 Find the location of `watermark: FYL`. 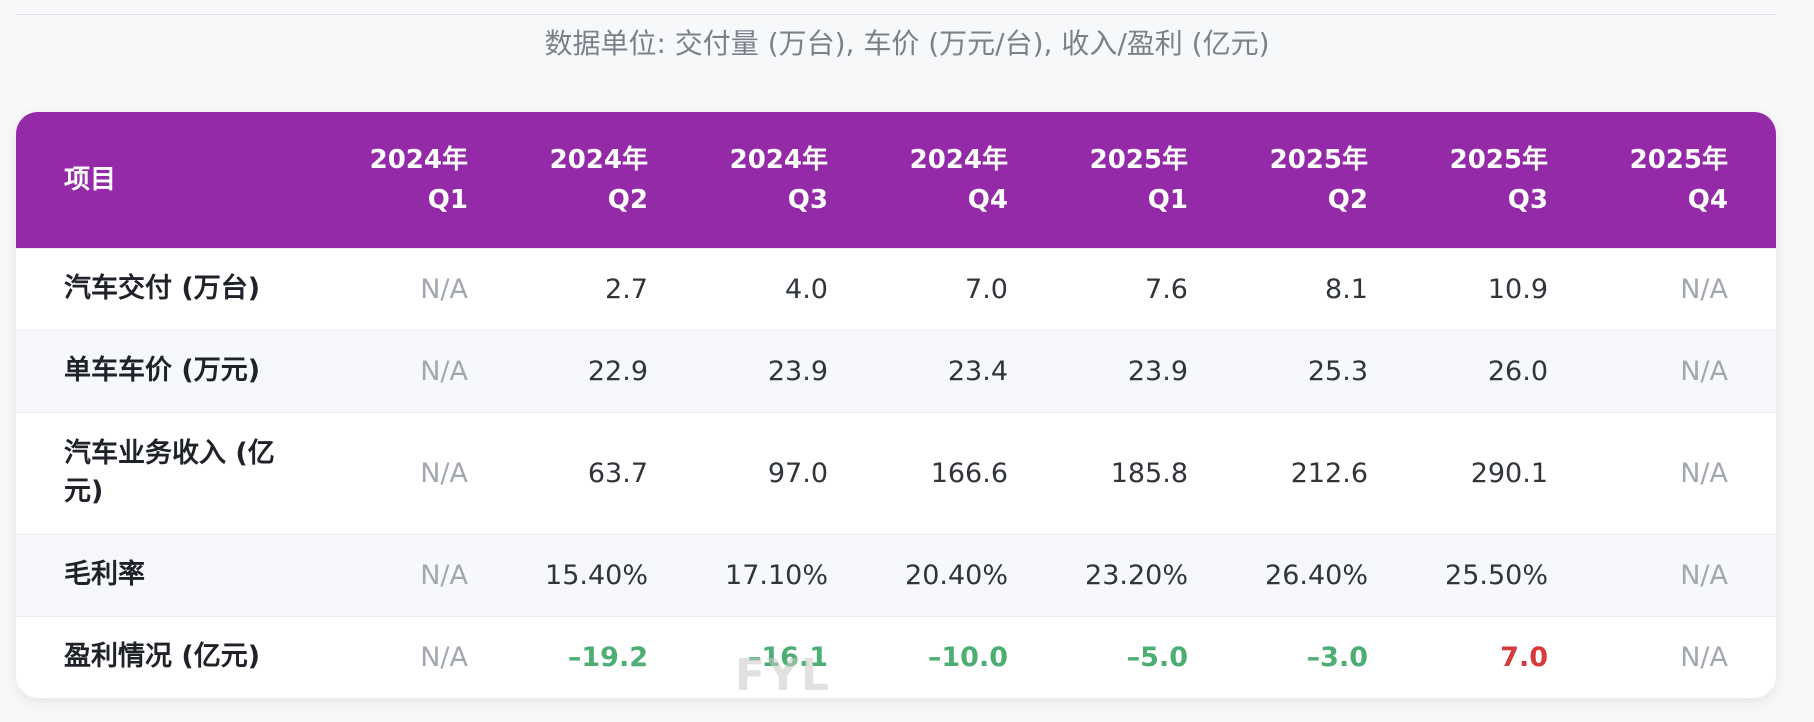

watermark: FYL is located at coordinates (783, 675).